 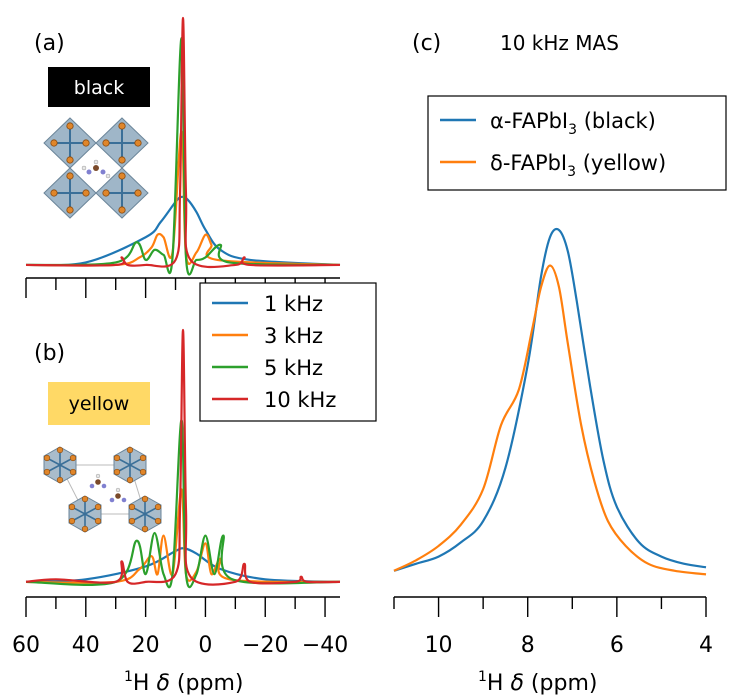 I want to click on x-tick-label-ab: −40, so click(x=325, y=645).